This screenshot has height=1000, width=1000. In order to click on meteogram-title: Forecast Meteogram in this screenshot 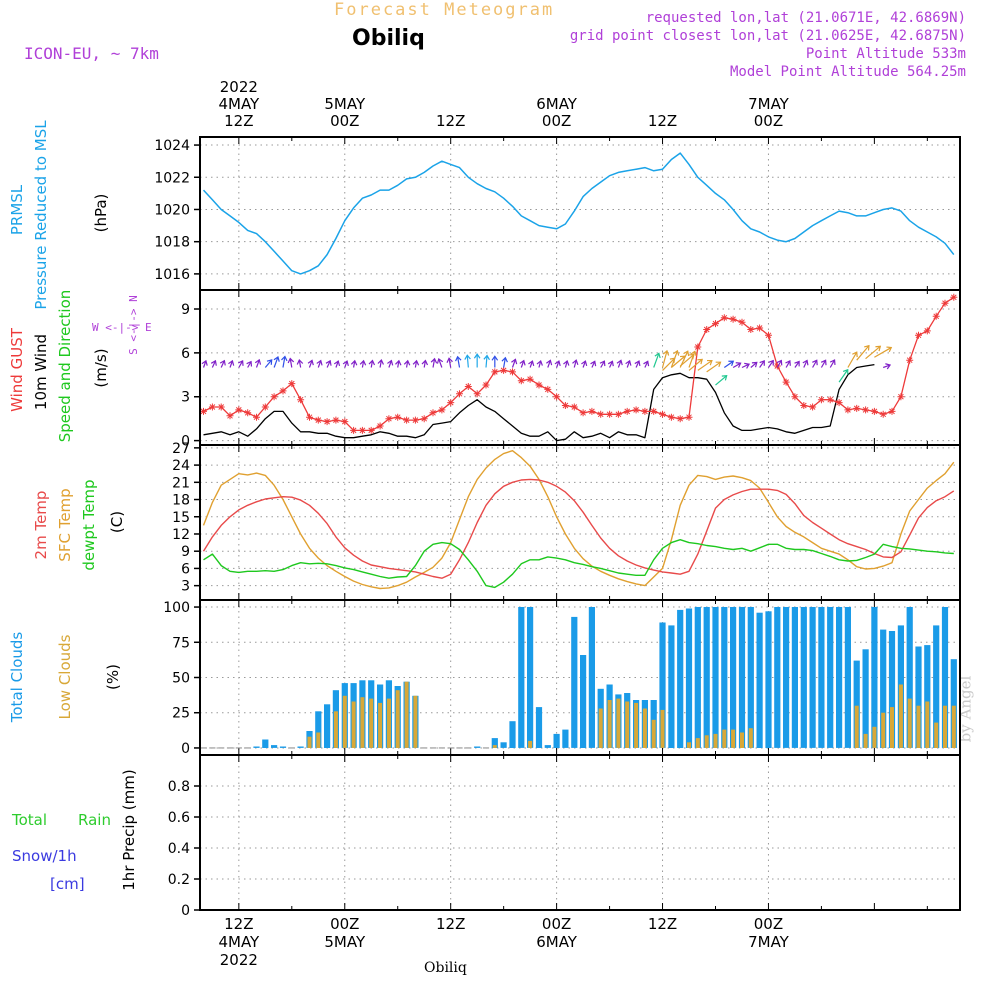, I will do `click(444, 10)`.